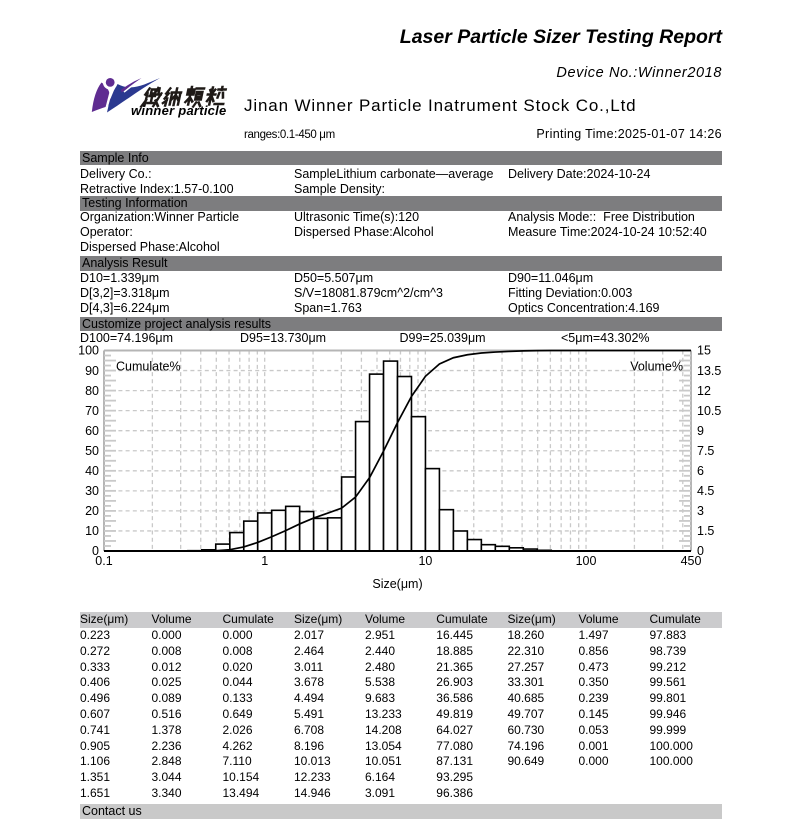 The width and height of the screenshot is (802, 822). Describe the element at coordinates (103, 561) in the screenshot. I see `svg-text: 0.1` at that location.